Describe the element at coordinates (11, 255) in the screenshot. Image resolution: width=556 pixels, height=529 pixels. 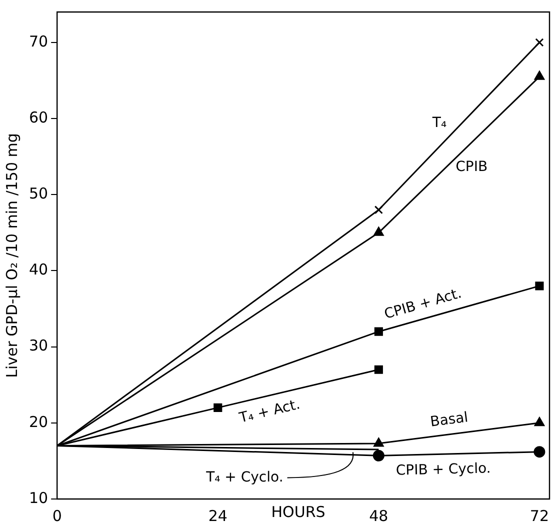
I see `y-axis-title: Liver GPD-μl O₂ /10 min /150 mg` at that location.